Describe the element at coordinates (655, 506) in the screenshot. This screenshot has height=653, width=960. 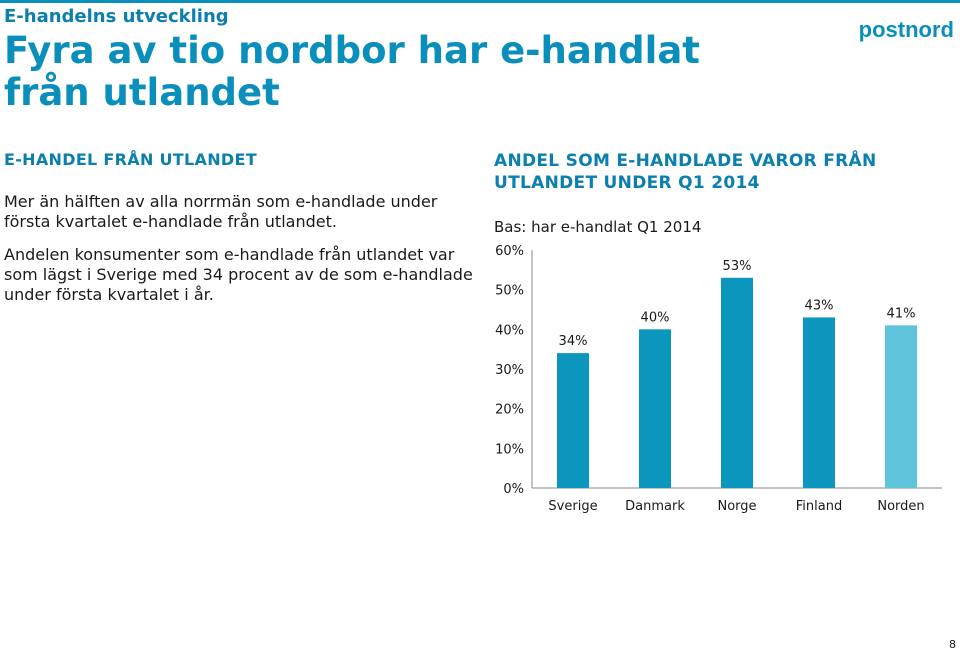
I see `x-tick-label: Danmark` at that location.